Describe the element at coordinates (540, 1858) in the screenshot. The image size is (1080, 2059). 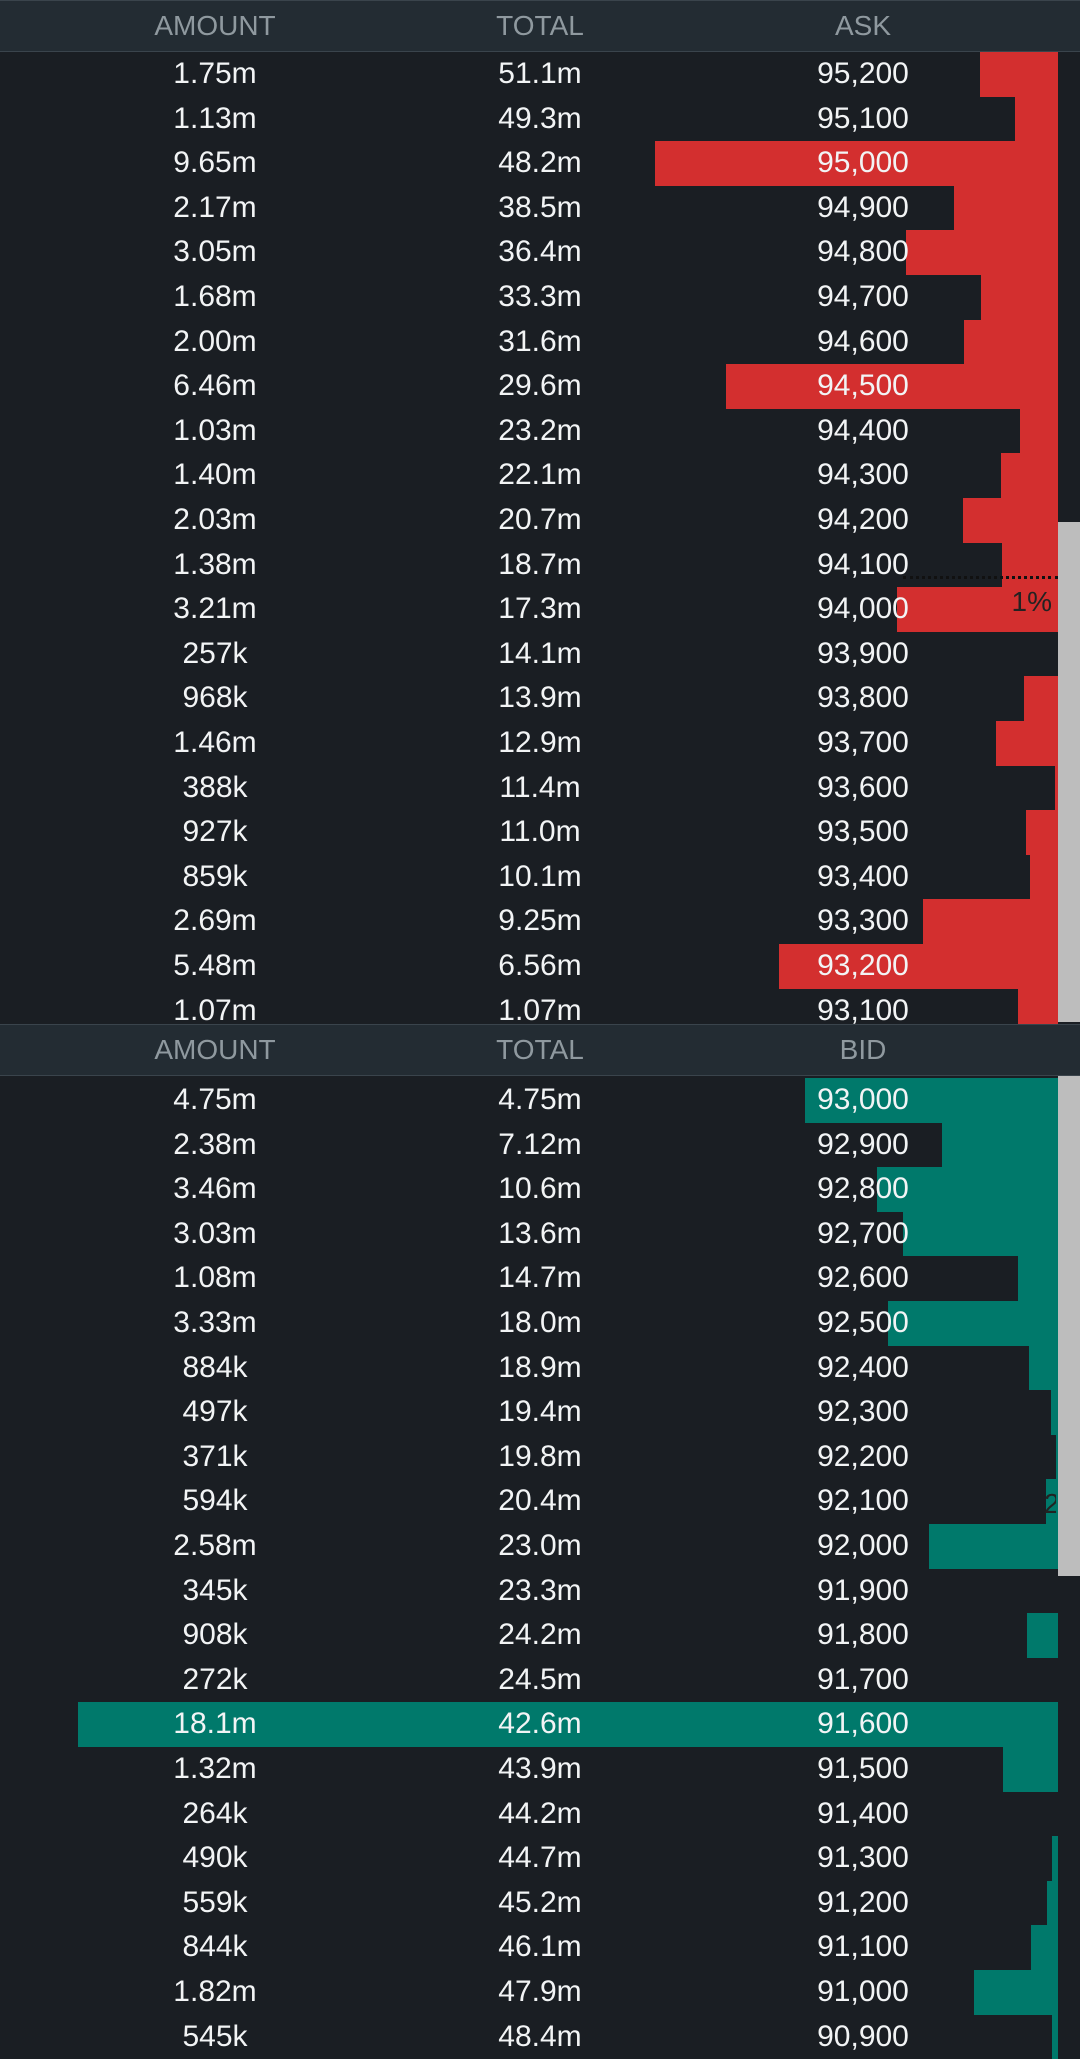
I see `bid-row: 490k 44.7m 91,300` at that location.